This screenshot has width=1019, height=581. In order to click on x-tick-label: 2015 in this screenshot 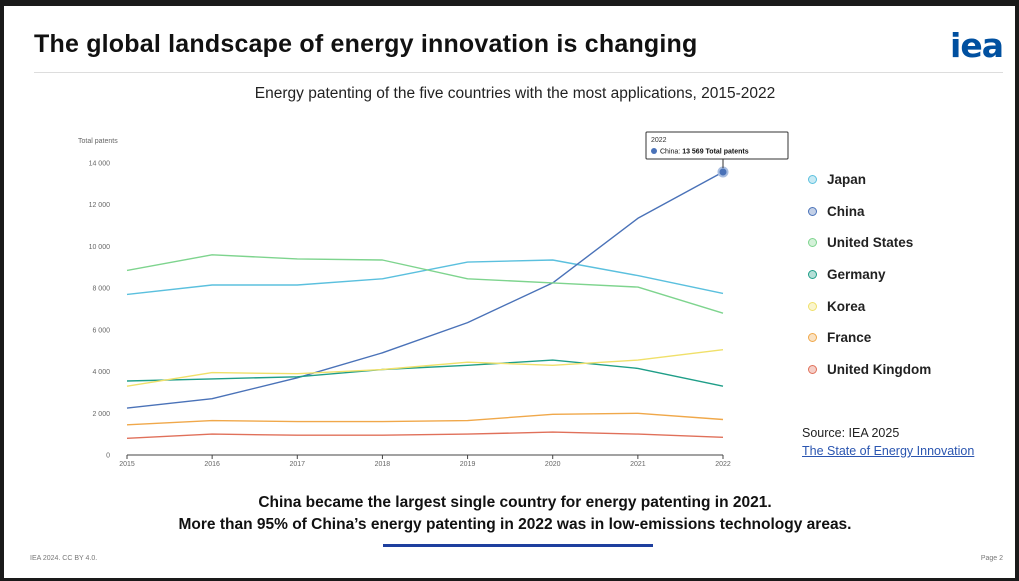, I will do `click(127, 464)`.